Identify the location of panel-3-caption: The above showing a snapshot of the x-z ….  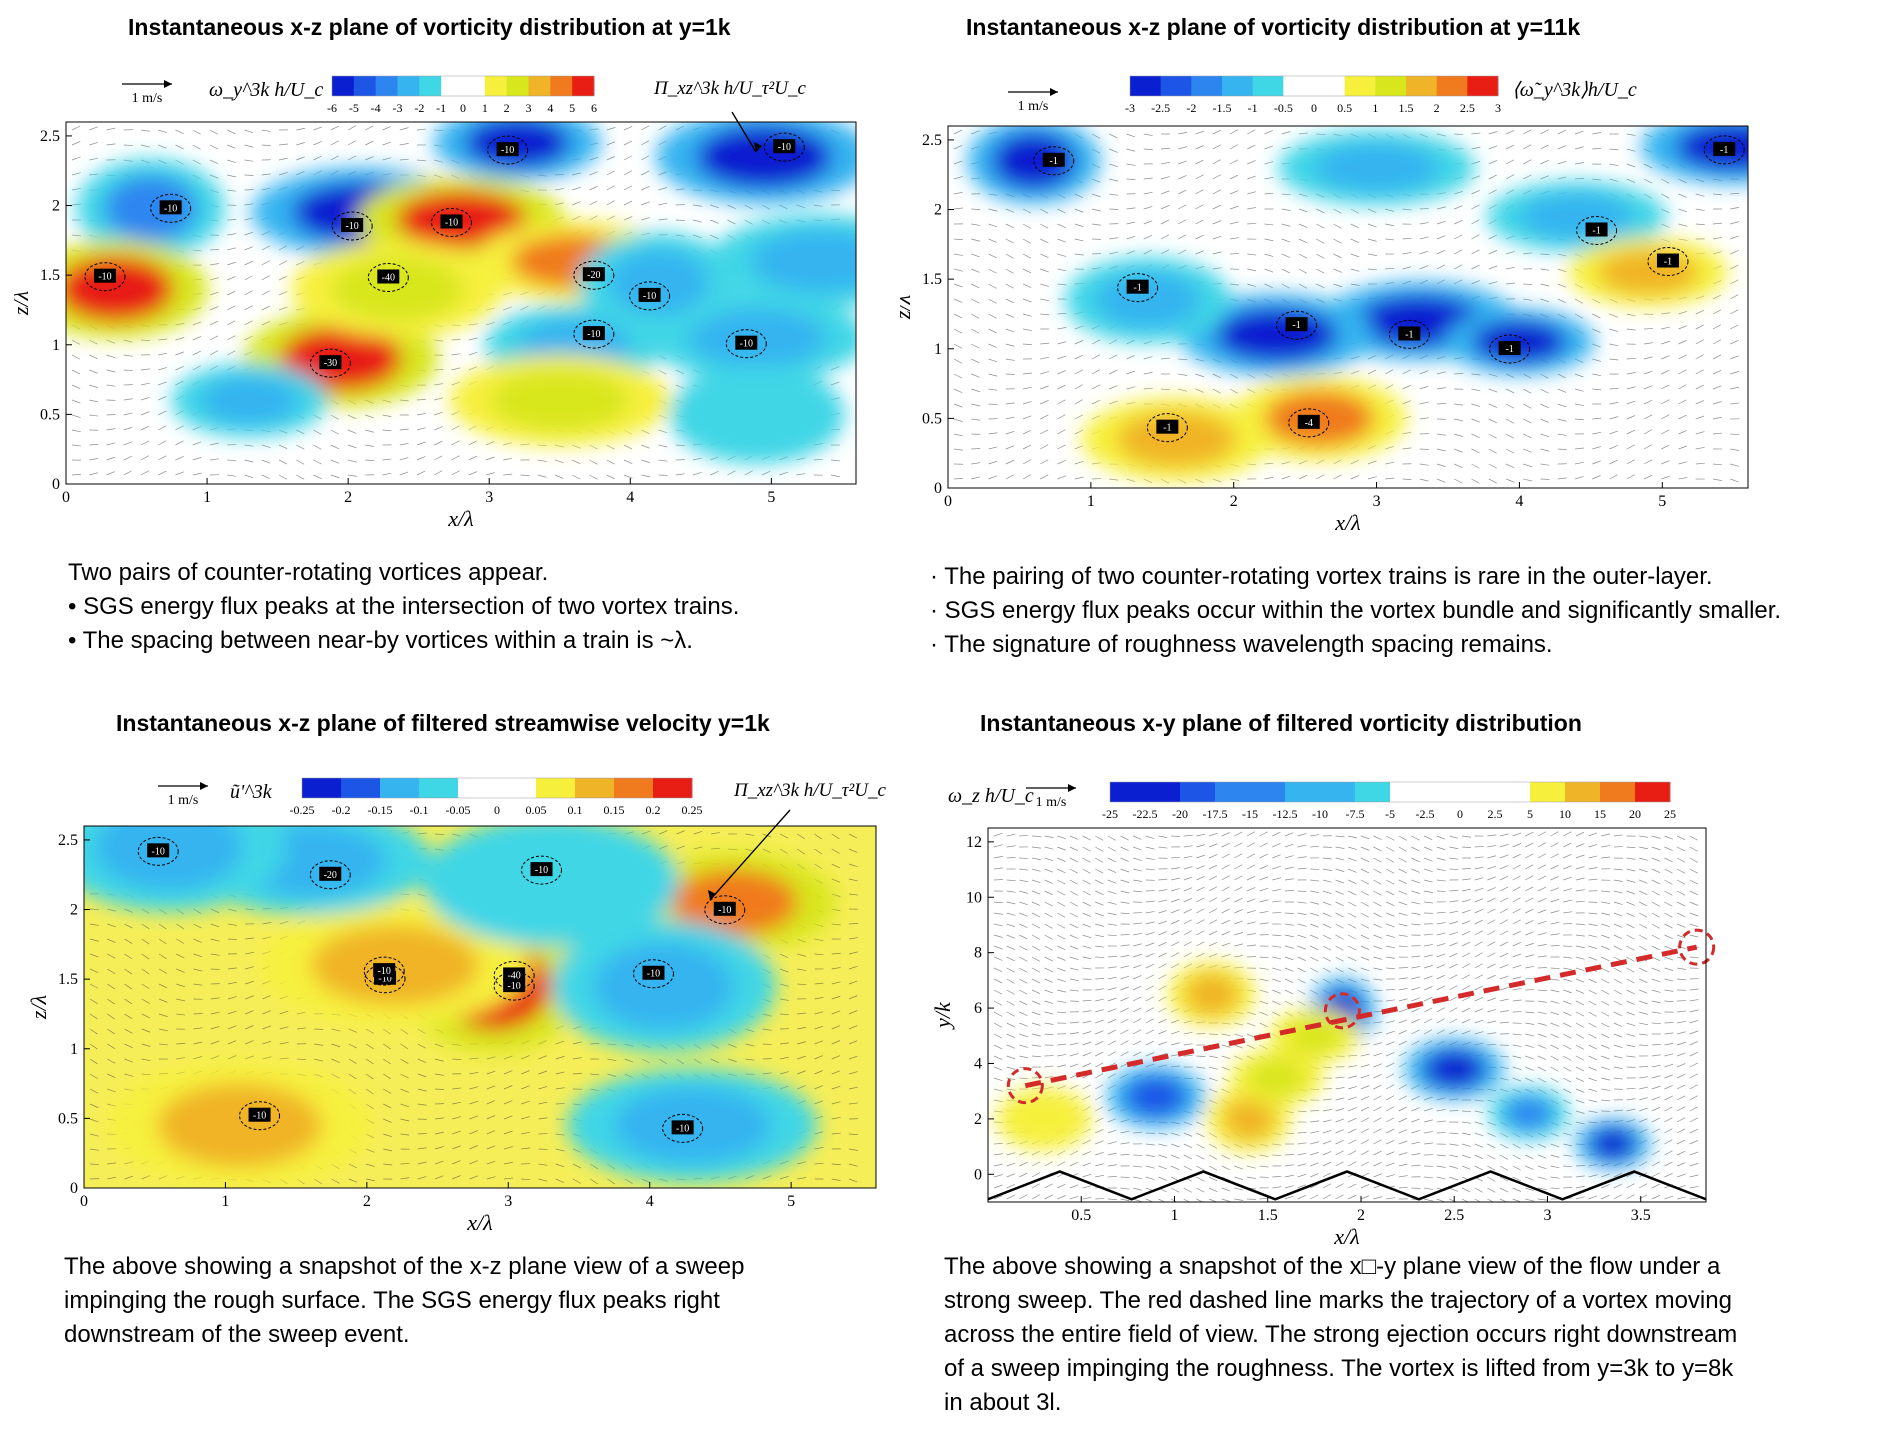
(454, 1301).